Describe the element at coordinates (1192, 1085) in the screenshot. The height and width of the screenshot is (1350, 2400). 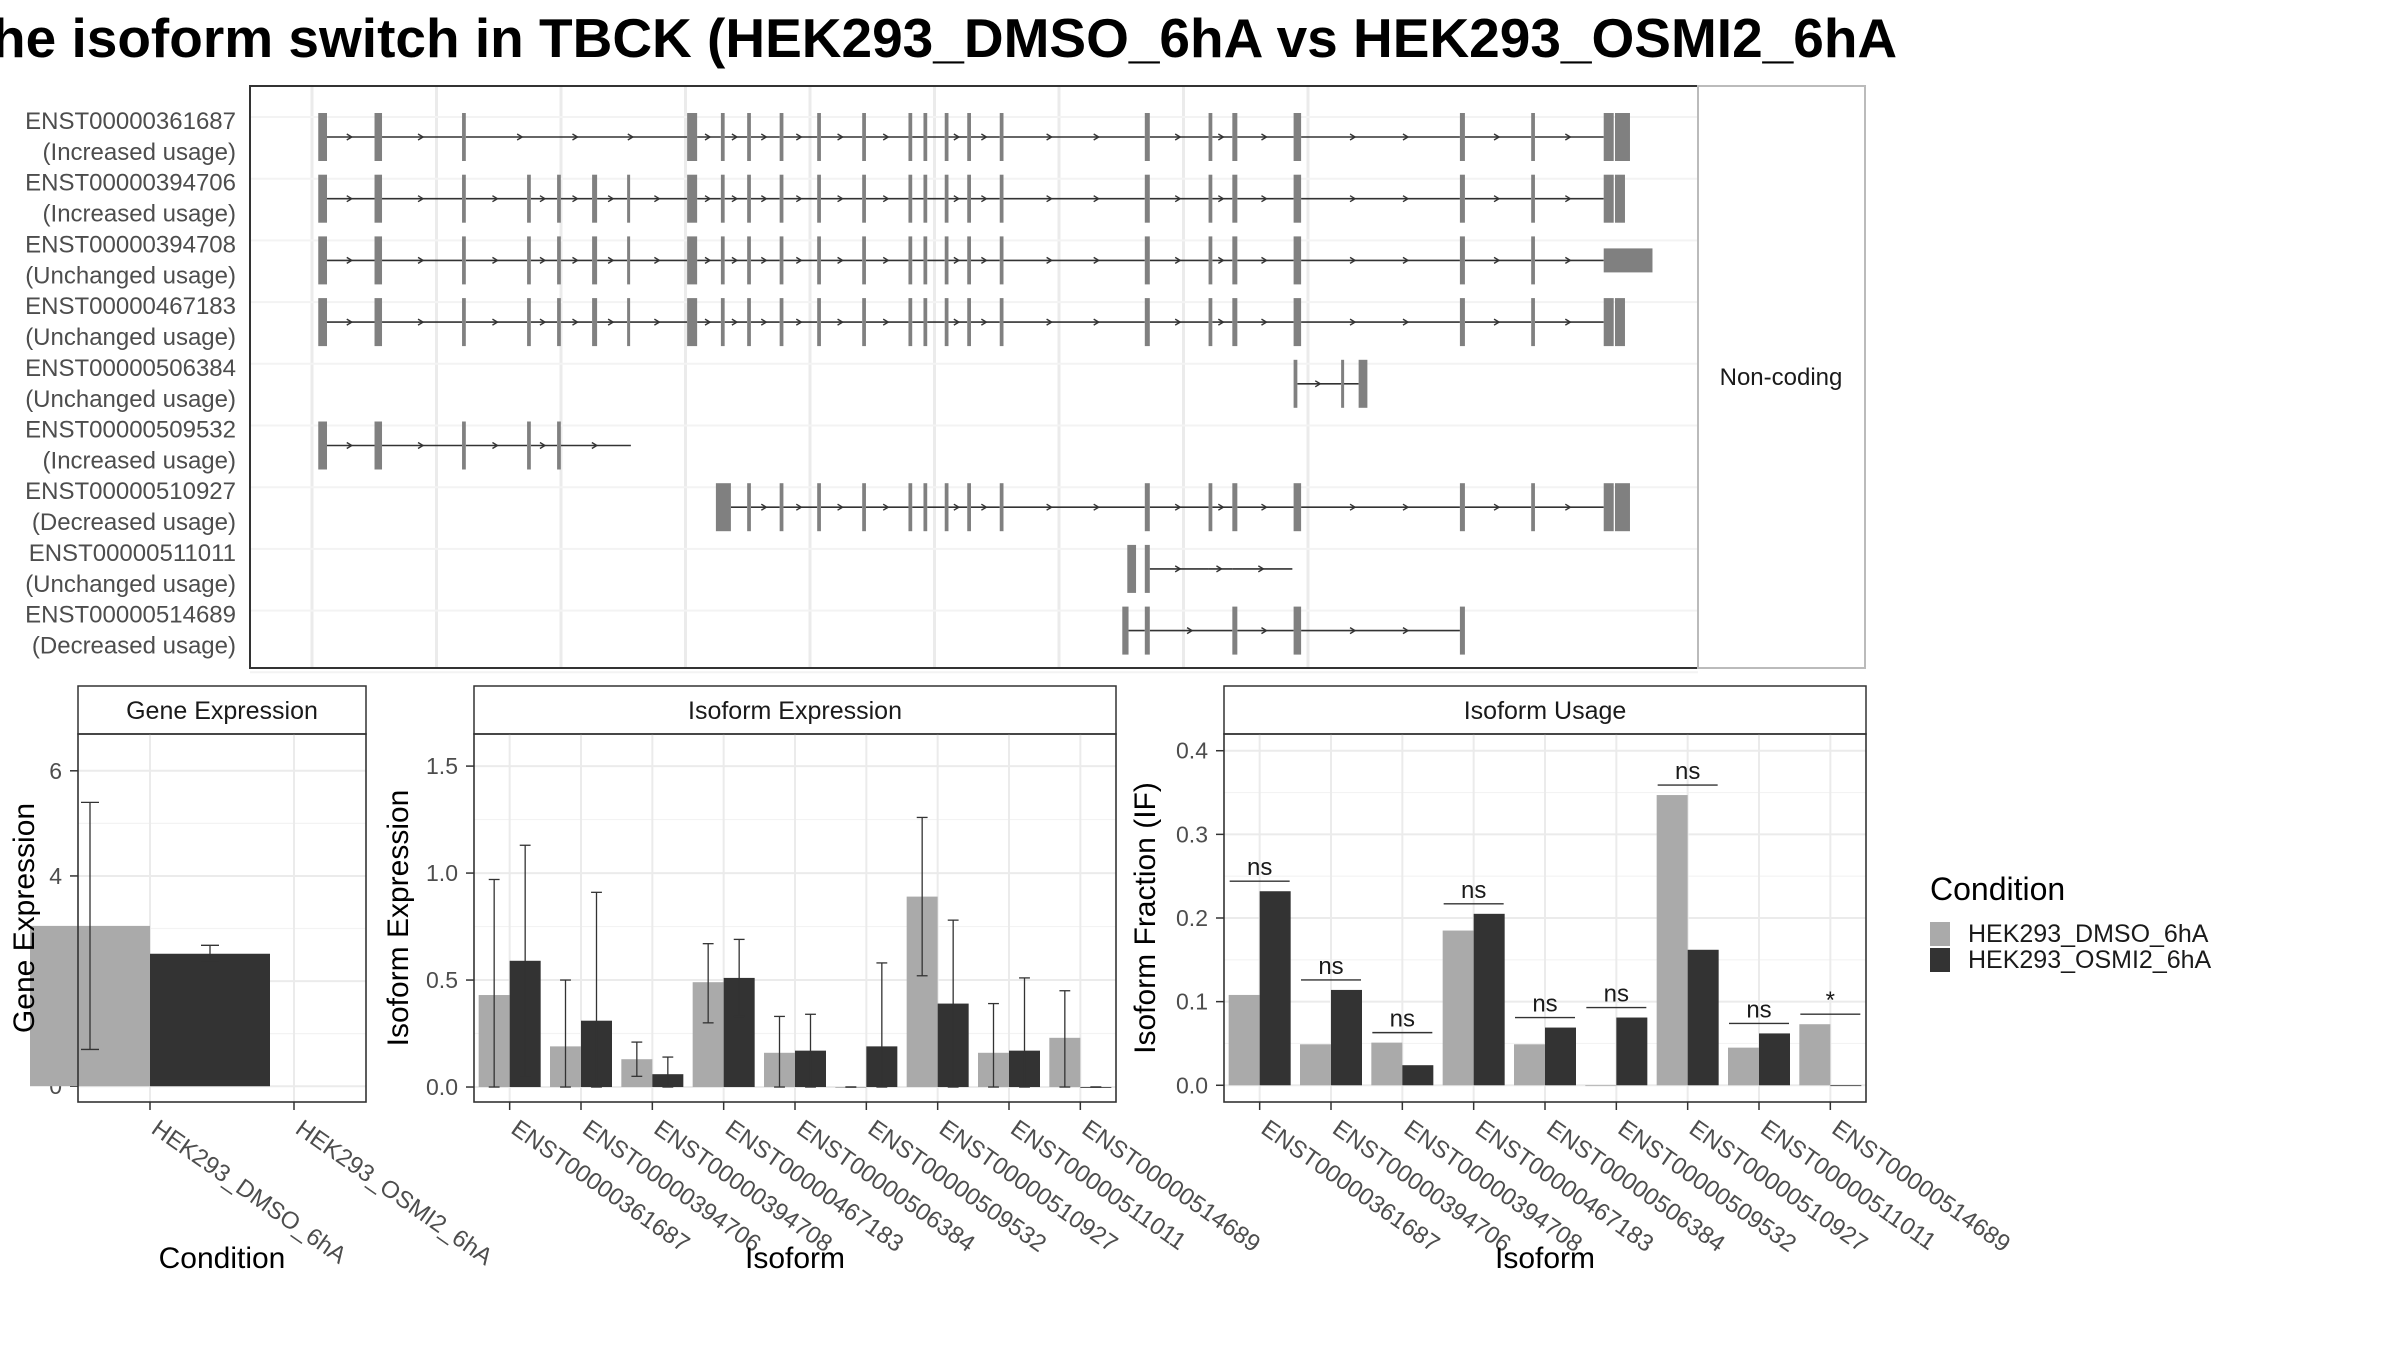
I see `y-tick-label: 0.0` at that location.